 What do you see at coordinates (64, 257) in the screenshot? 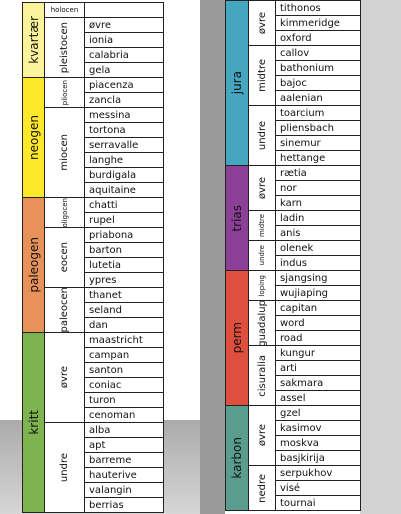
I see `epoch: eocen` at bounding box center [64, 257].